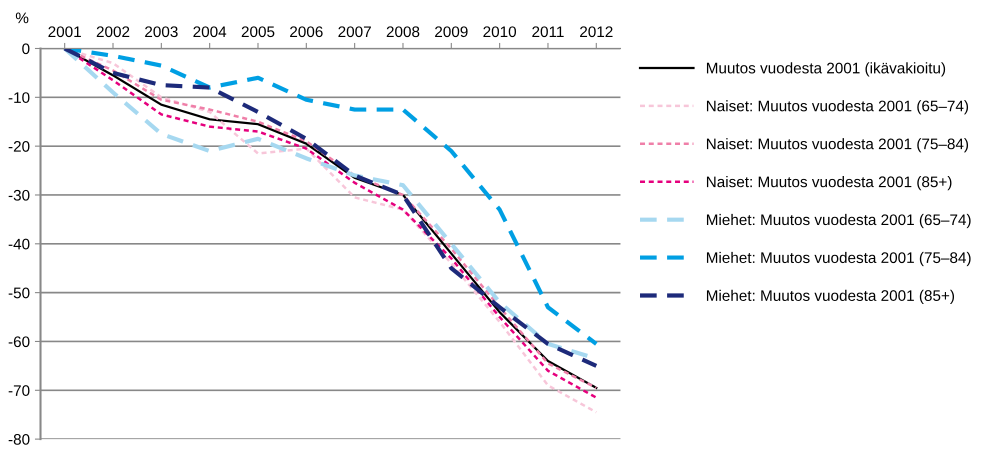 The image size is (988, 449). Describe the element at coordinates (829, 183) in the screenshot. I see `legend-label: Naiset: Muutos vuodesta 2001 (85+)` at that location.